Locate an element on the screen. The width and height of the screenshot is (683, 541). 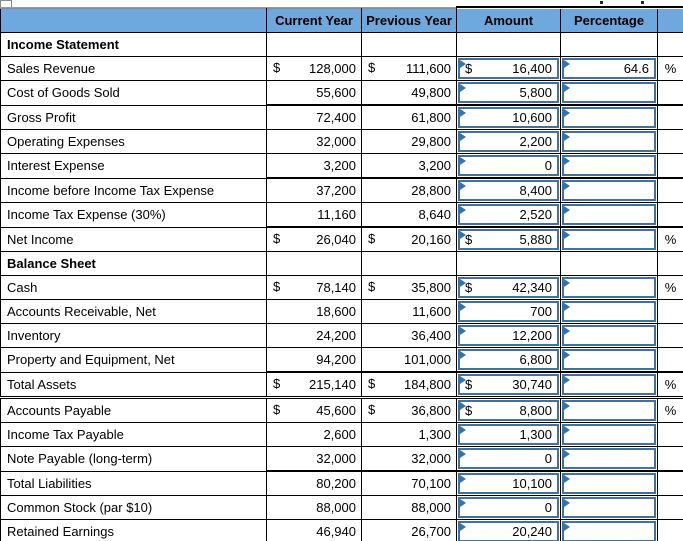
amount-cell: $5,880 is located at coordinates (508, 239).